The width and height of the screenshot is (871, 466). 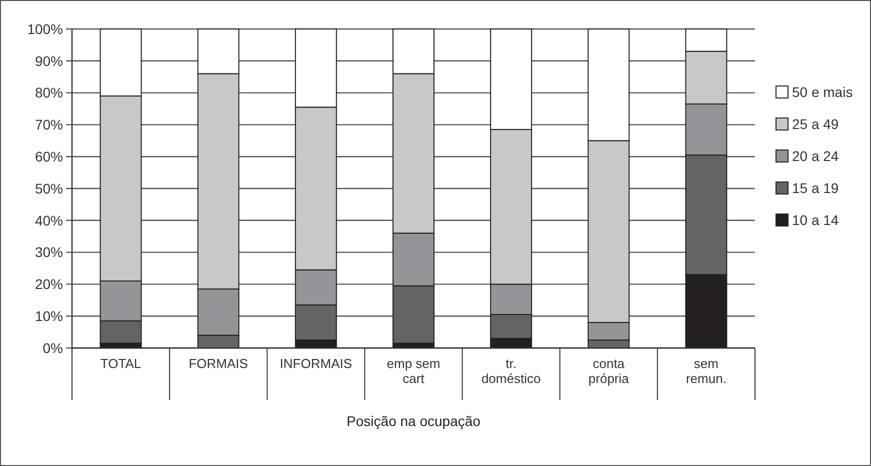 What do you see at coordinates (413, 421) in the screenshot?
I see `x-axis-title: Posição na ocupação` at bounding box center [413, 421].